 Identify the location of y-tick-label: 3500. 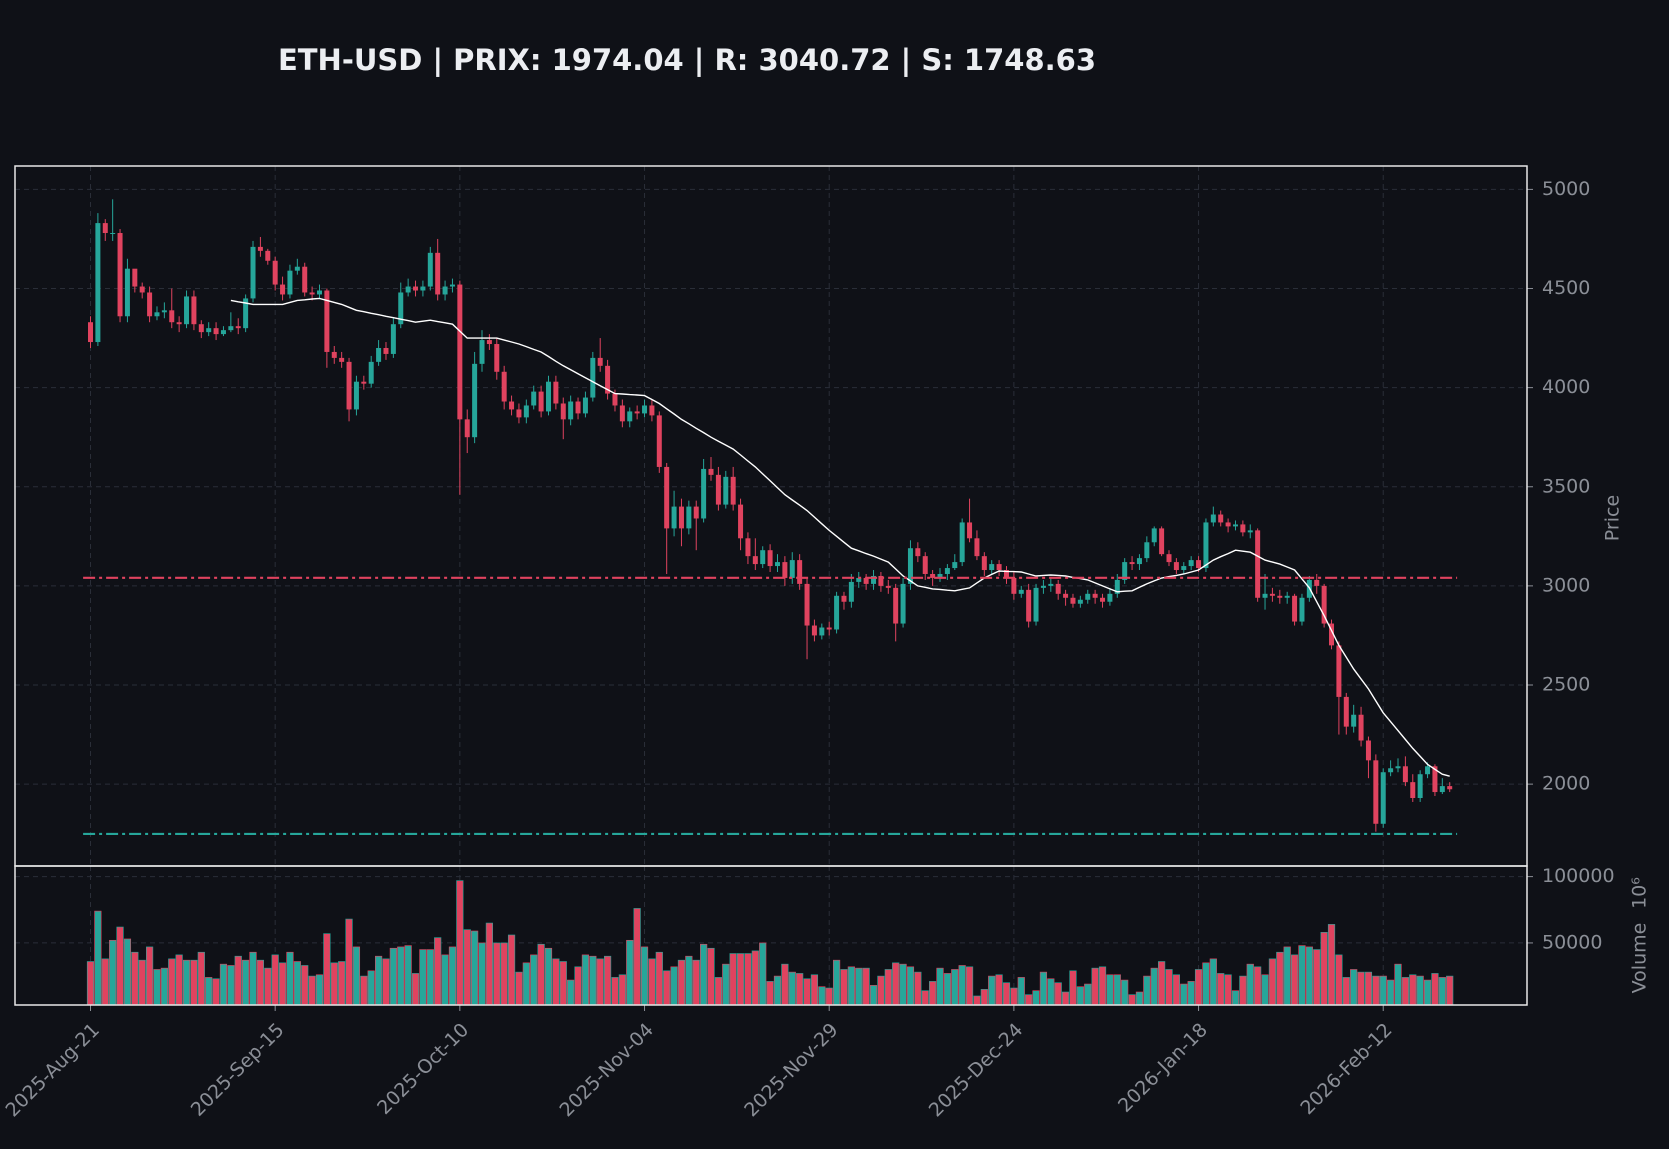
(1566, 486).